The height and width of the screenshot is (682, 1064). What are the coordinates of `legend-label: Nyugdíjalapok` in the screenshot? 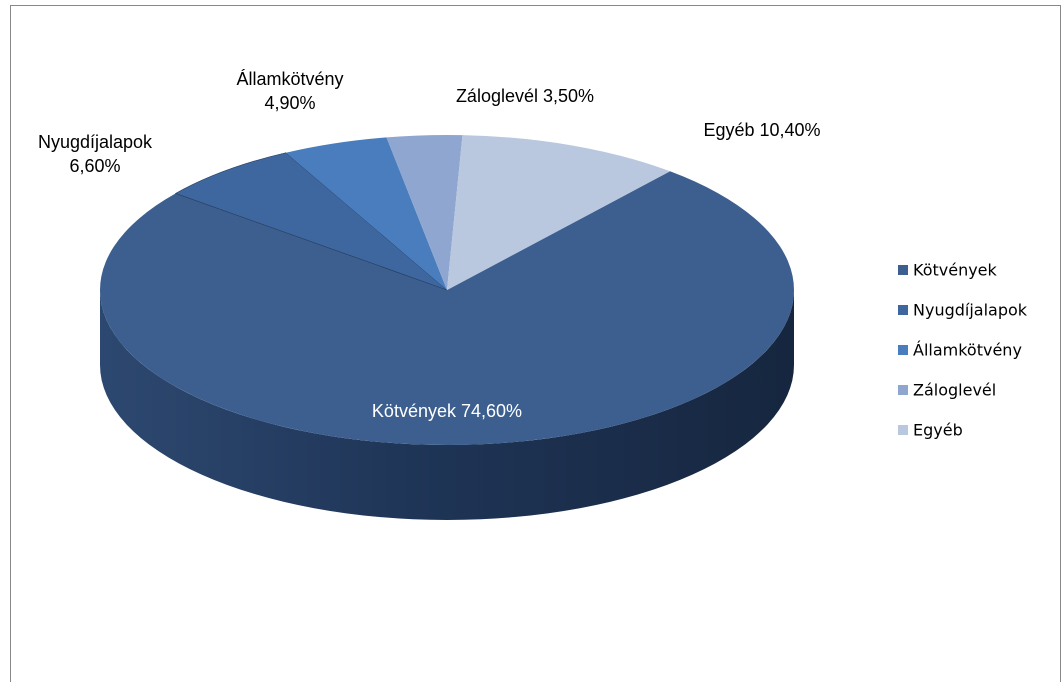 It's located at (970, 310).